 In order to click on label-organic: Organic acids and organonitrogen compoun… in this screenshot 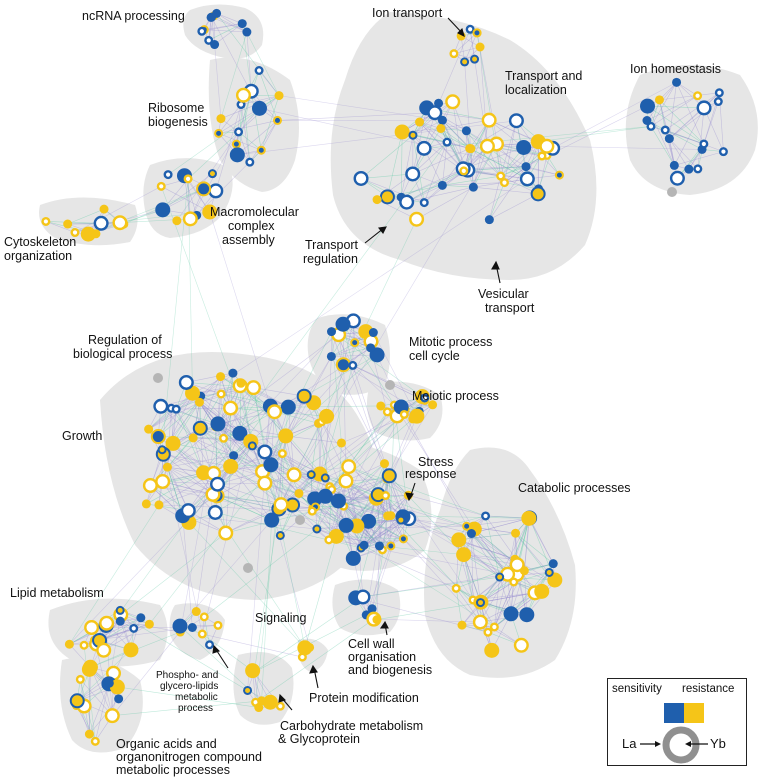, I will do `click(190, 757)`.